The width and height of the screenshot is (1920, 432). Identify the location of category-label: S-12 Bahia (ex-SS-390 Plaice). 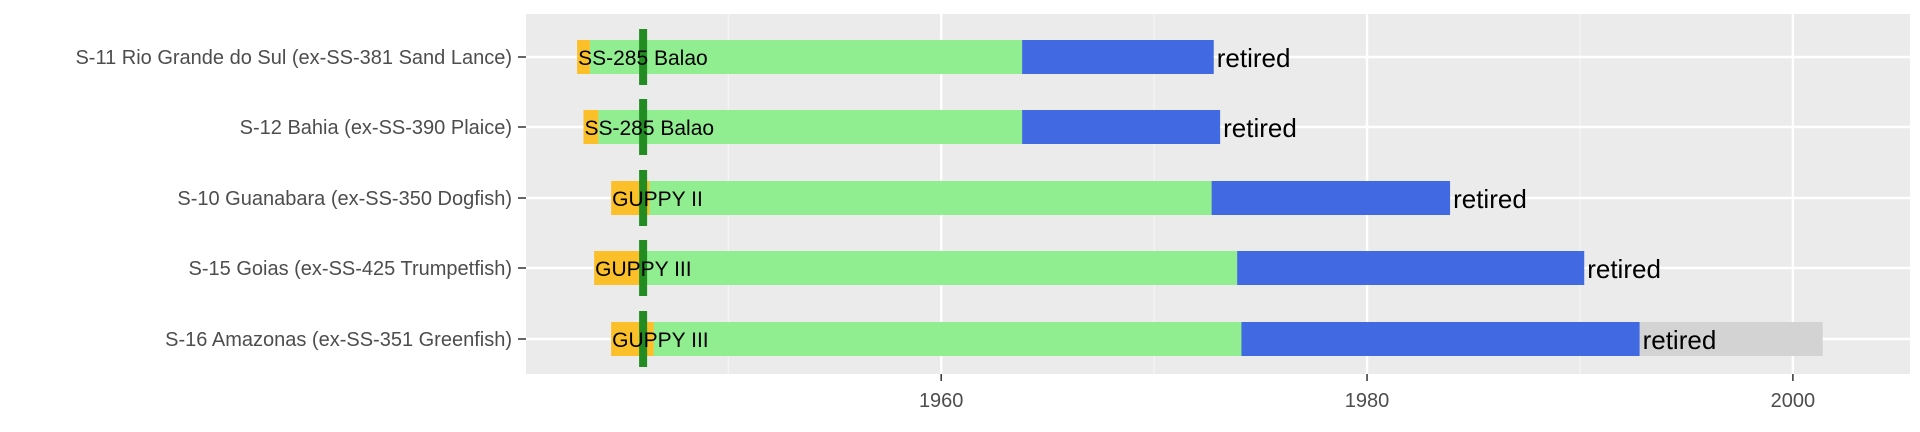
(376, 128).